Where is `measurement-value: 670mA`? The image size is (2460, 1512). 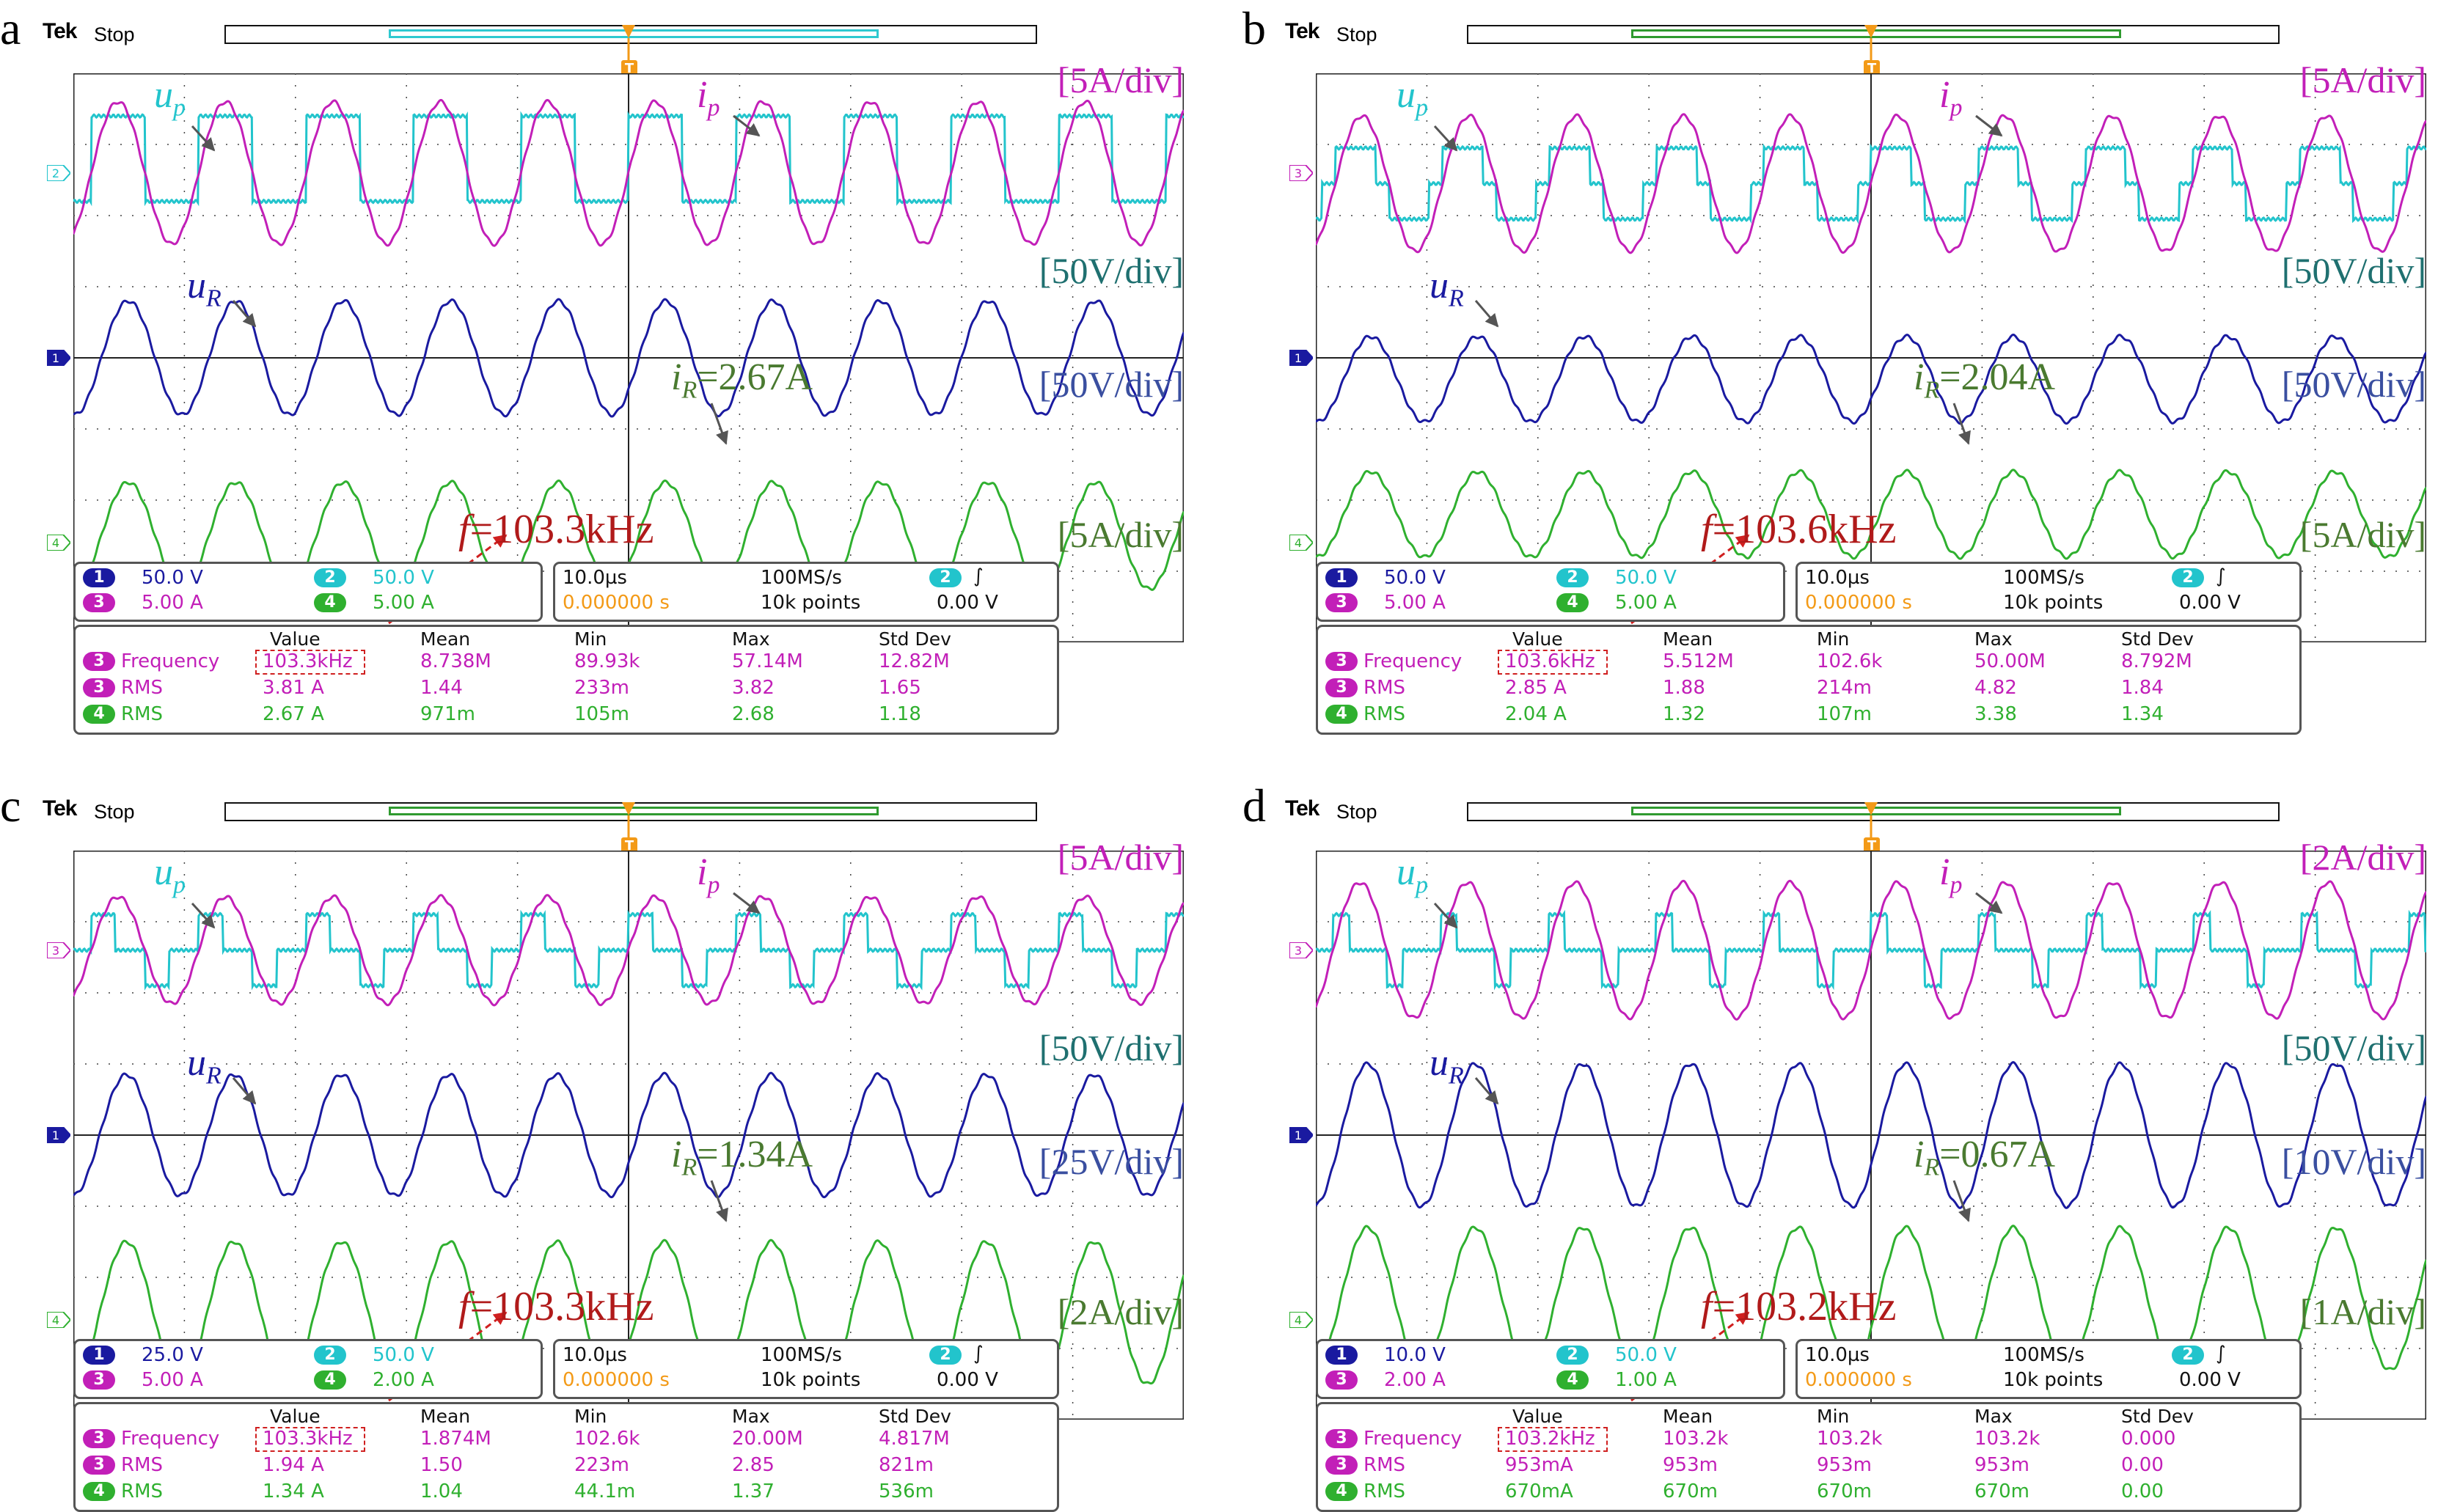
measurement-value: 670mA is located at coordinates (1539, 1491).